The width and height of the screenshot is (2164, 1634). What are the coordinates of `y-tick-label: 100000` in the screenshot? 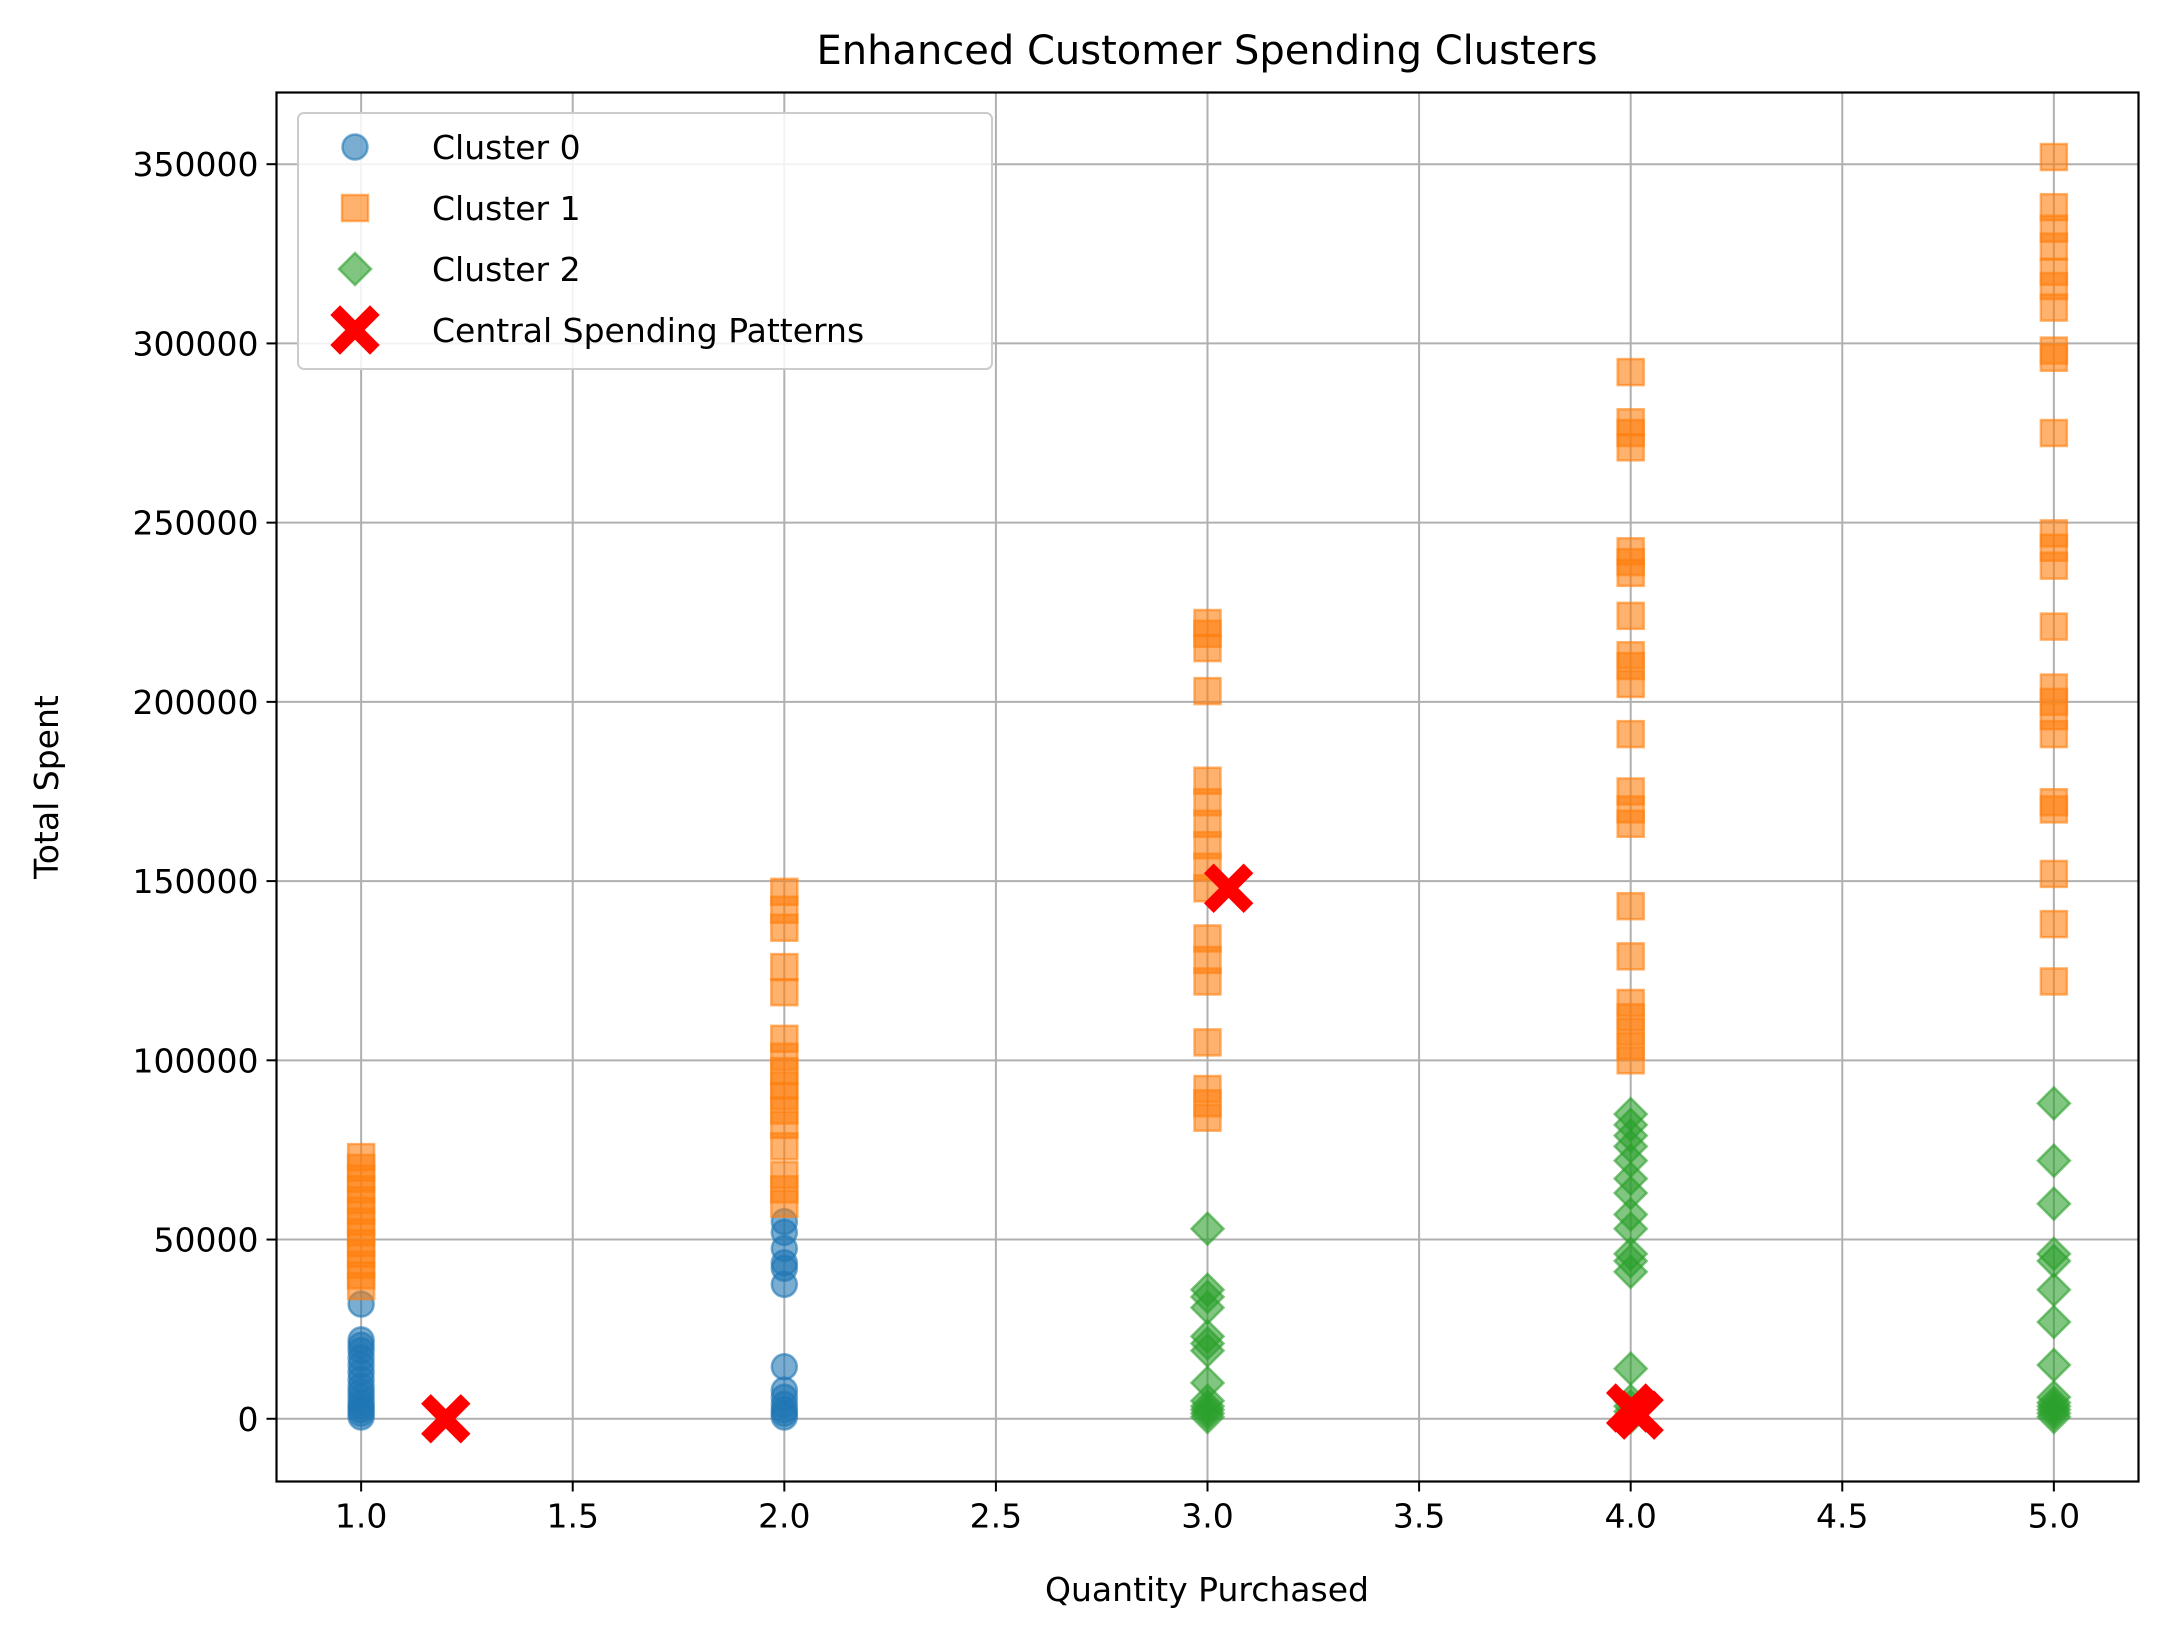 It's located at (196, 1060).